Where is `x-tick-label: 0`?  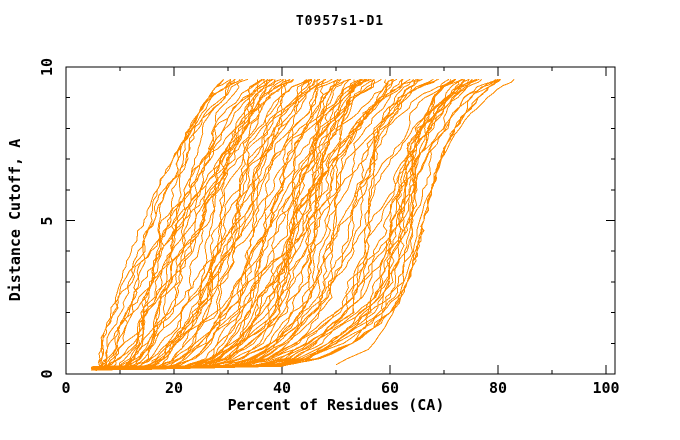 x-tick-label: 0 is located at coordinates (66, 388).